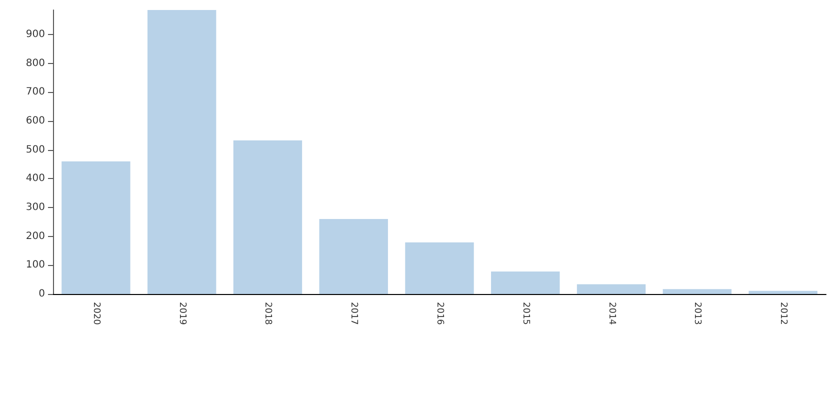  I want to click on y-tick-label: 900, so click(35, 34).